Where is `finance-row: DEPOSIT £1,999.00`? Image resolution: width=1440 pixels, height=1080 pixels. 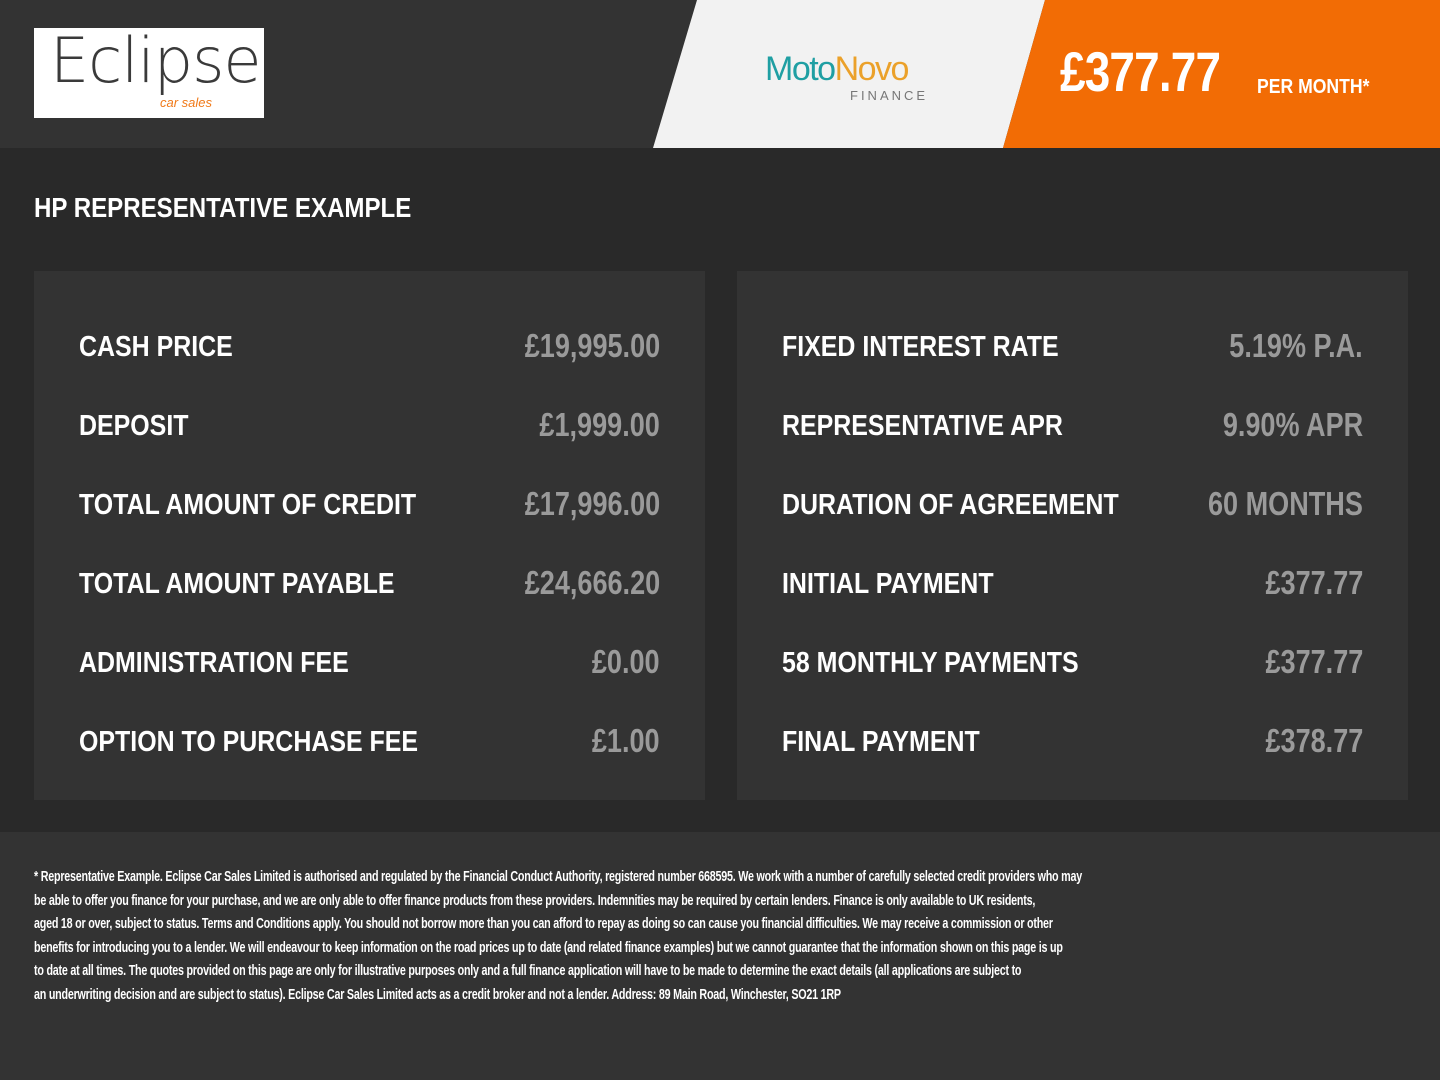 finance-row: DEPOSIT £1,999.00 is located at coordinates (369, 426).